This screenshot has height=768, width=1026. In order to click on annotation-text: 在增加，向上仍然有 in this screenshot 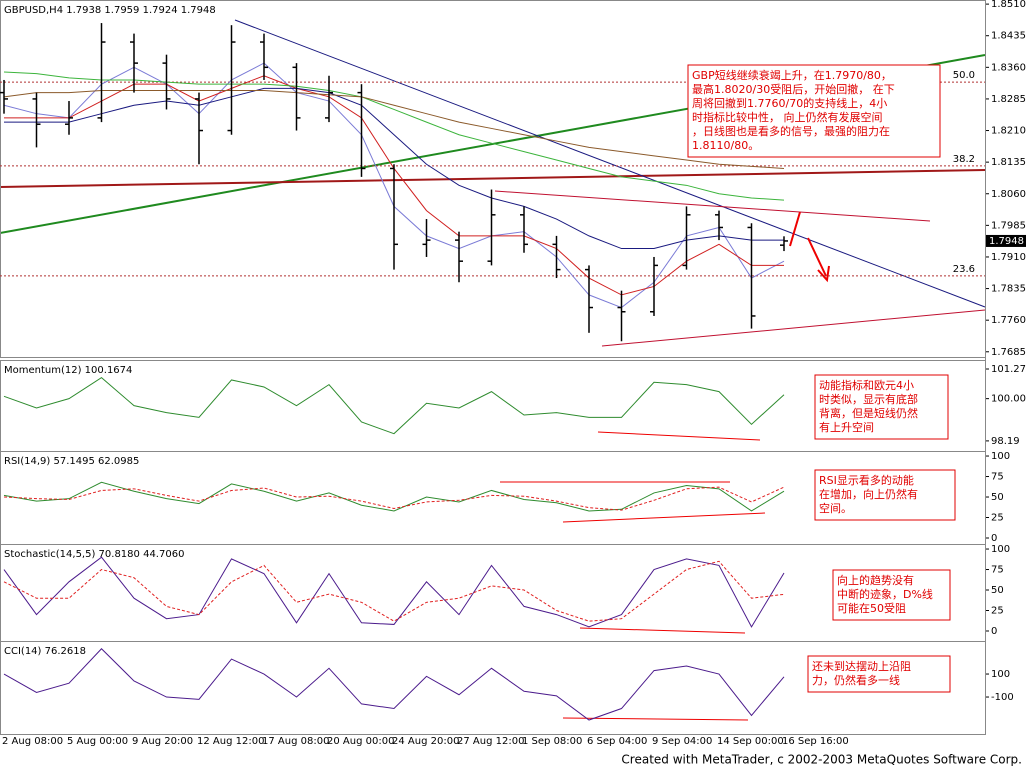, I will do `click(868, 494)`.